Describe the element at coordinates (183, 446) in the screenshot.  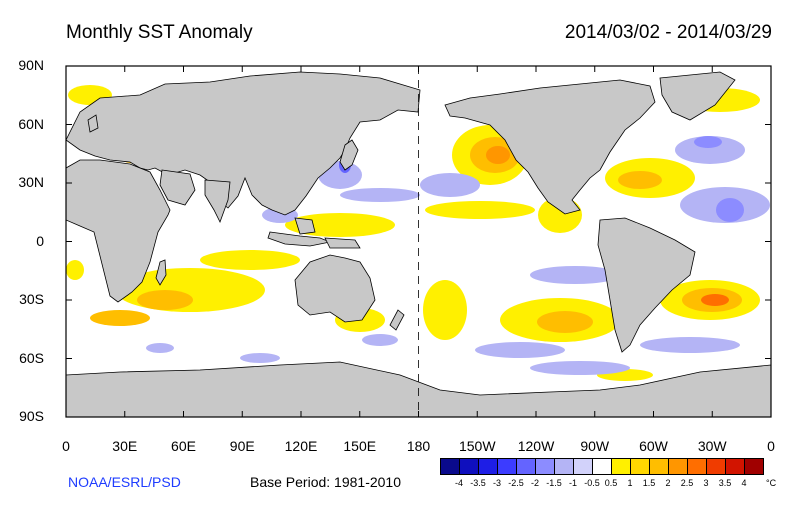
I see `x-tick-label: 60E` at that location.